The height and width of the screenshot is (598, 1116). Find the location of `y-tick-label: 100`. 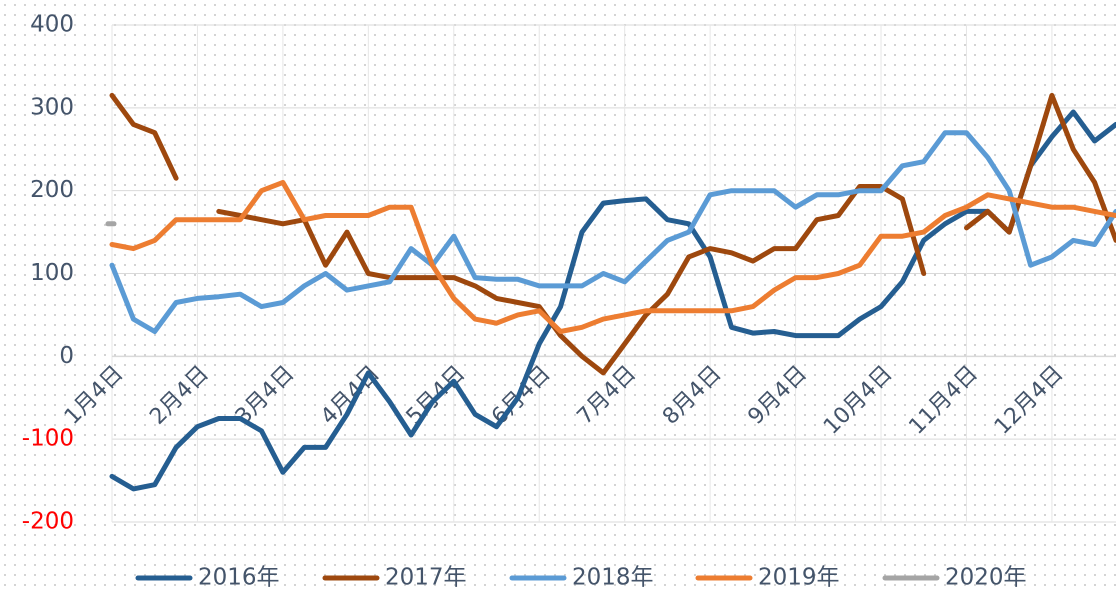

y-tick-label: 100 is located at coordinates (52, 273).